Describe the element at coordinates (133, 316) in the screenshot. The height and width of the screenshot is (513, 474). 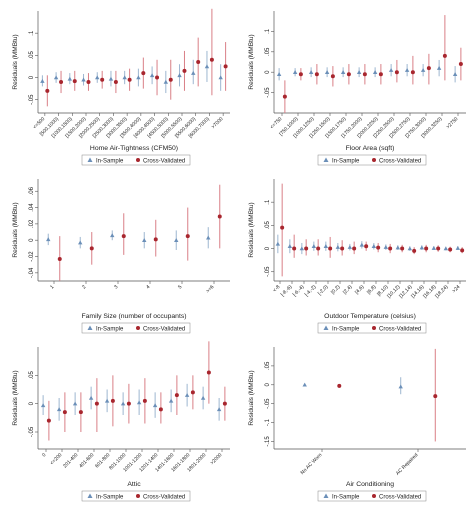
I see `x-axis-title: Family Size (number of occupants)` at that location.